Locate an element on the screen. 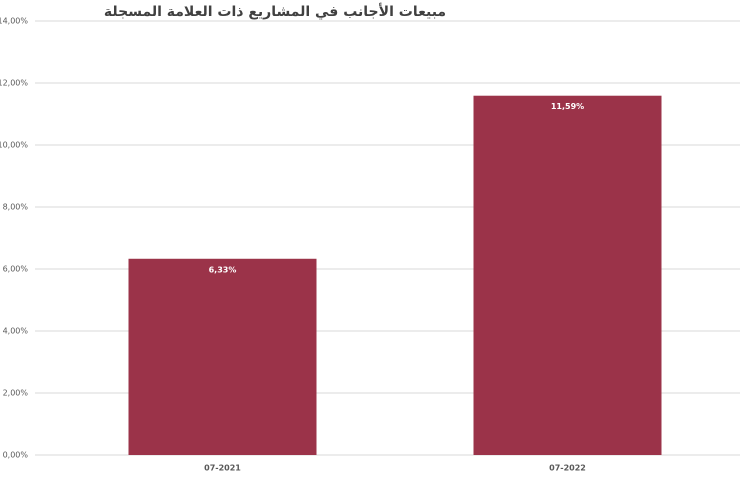 The width and height of the screenshot is (740, 477). y-tick-label: 0,00% is located at coordinates (16, 455).